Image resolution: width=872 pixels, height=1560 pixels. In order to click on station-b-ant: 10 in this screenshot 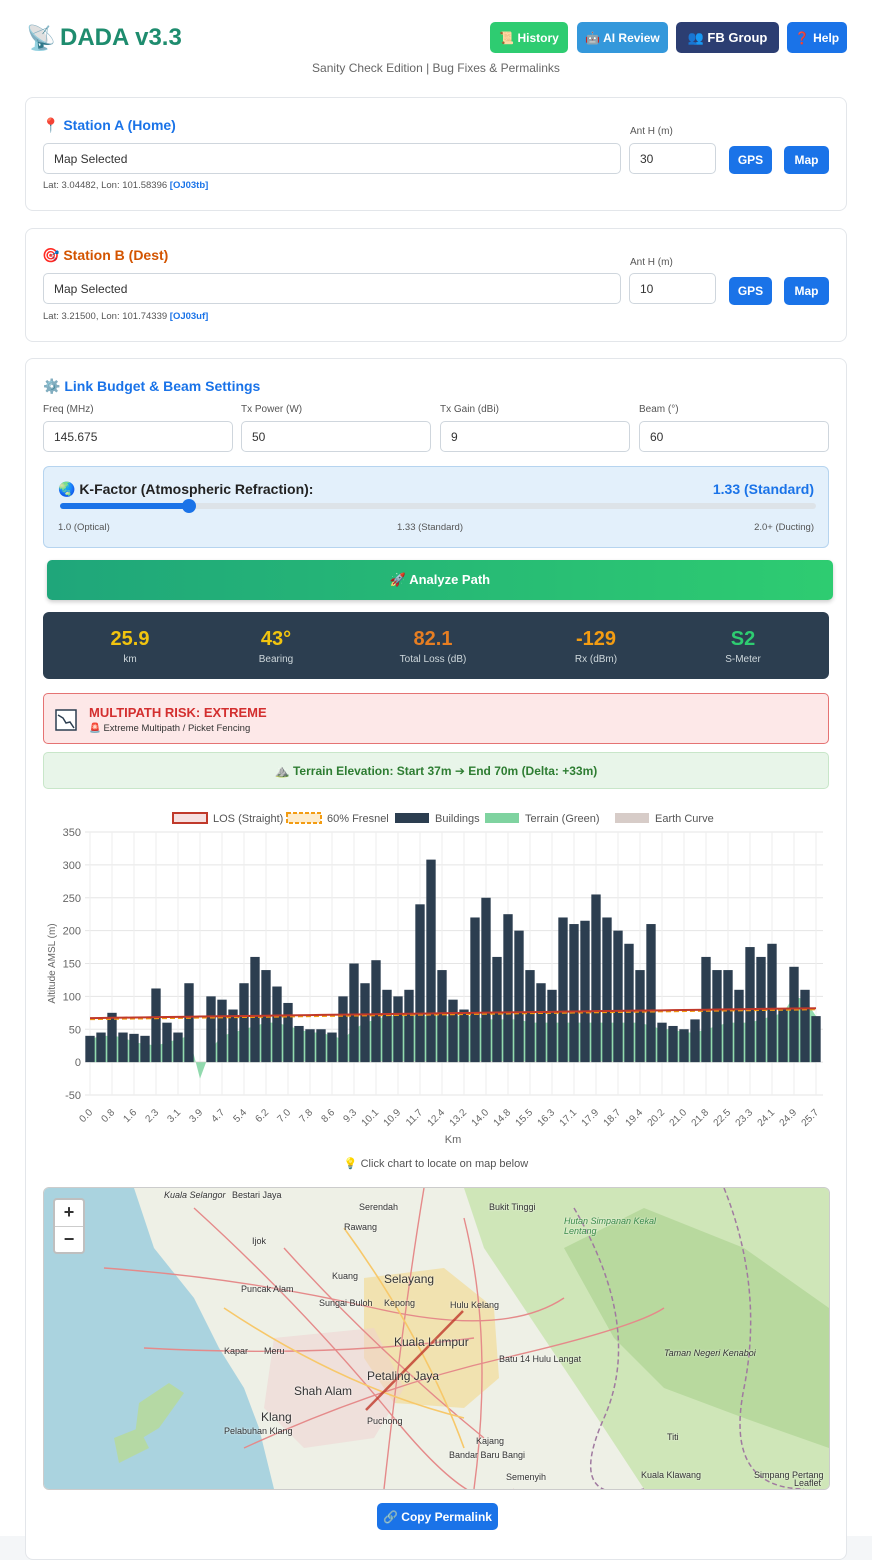, I will do `click(672, 288)`.